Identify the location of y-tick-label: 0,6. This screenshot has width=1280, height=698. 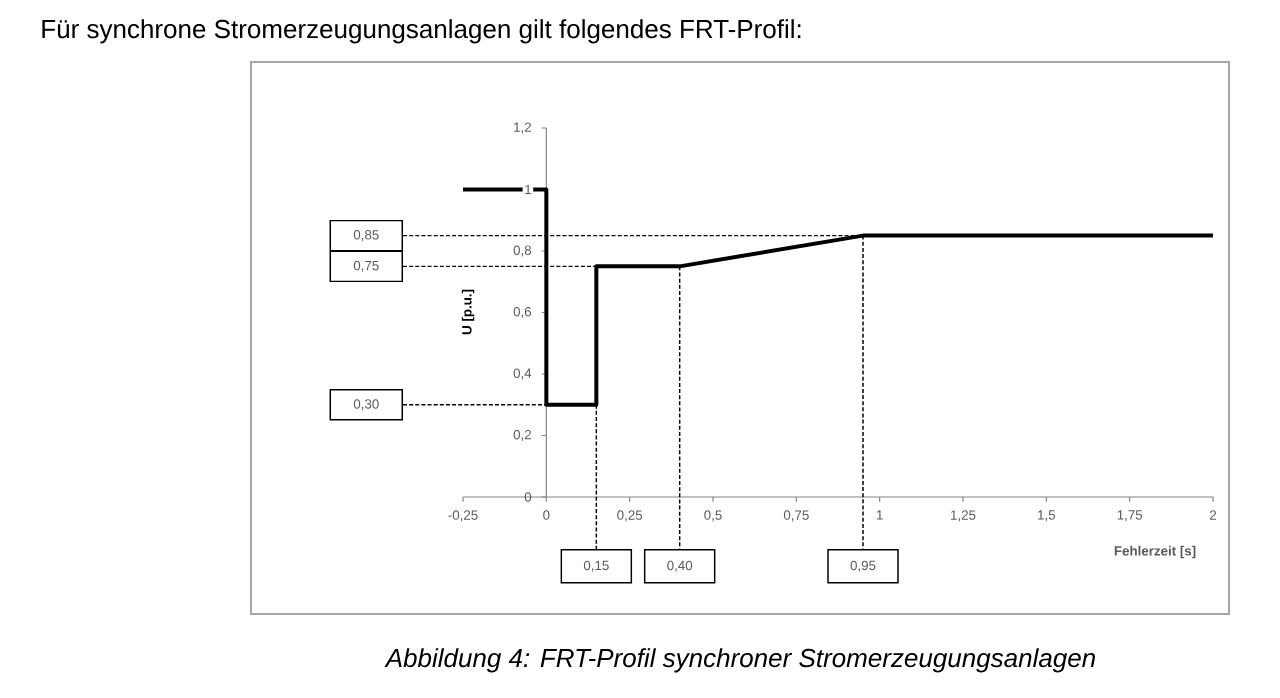
(522, 312).